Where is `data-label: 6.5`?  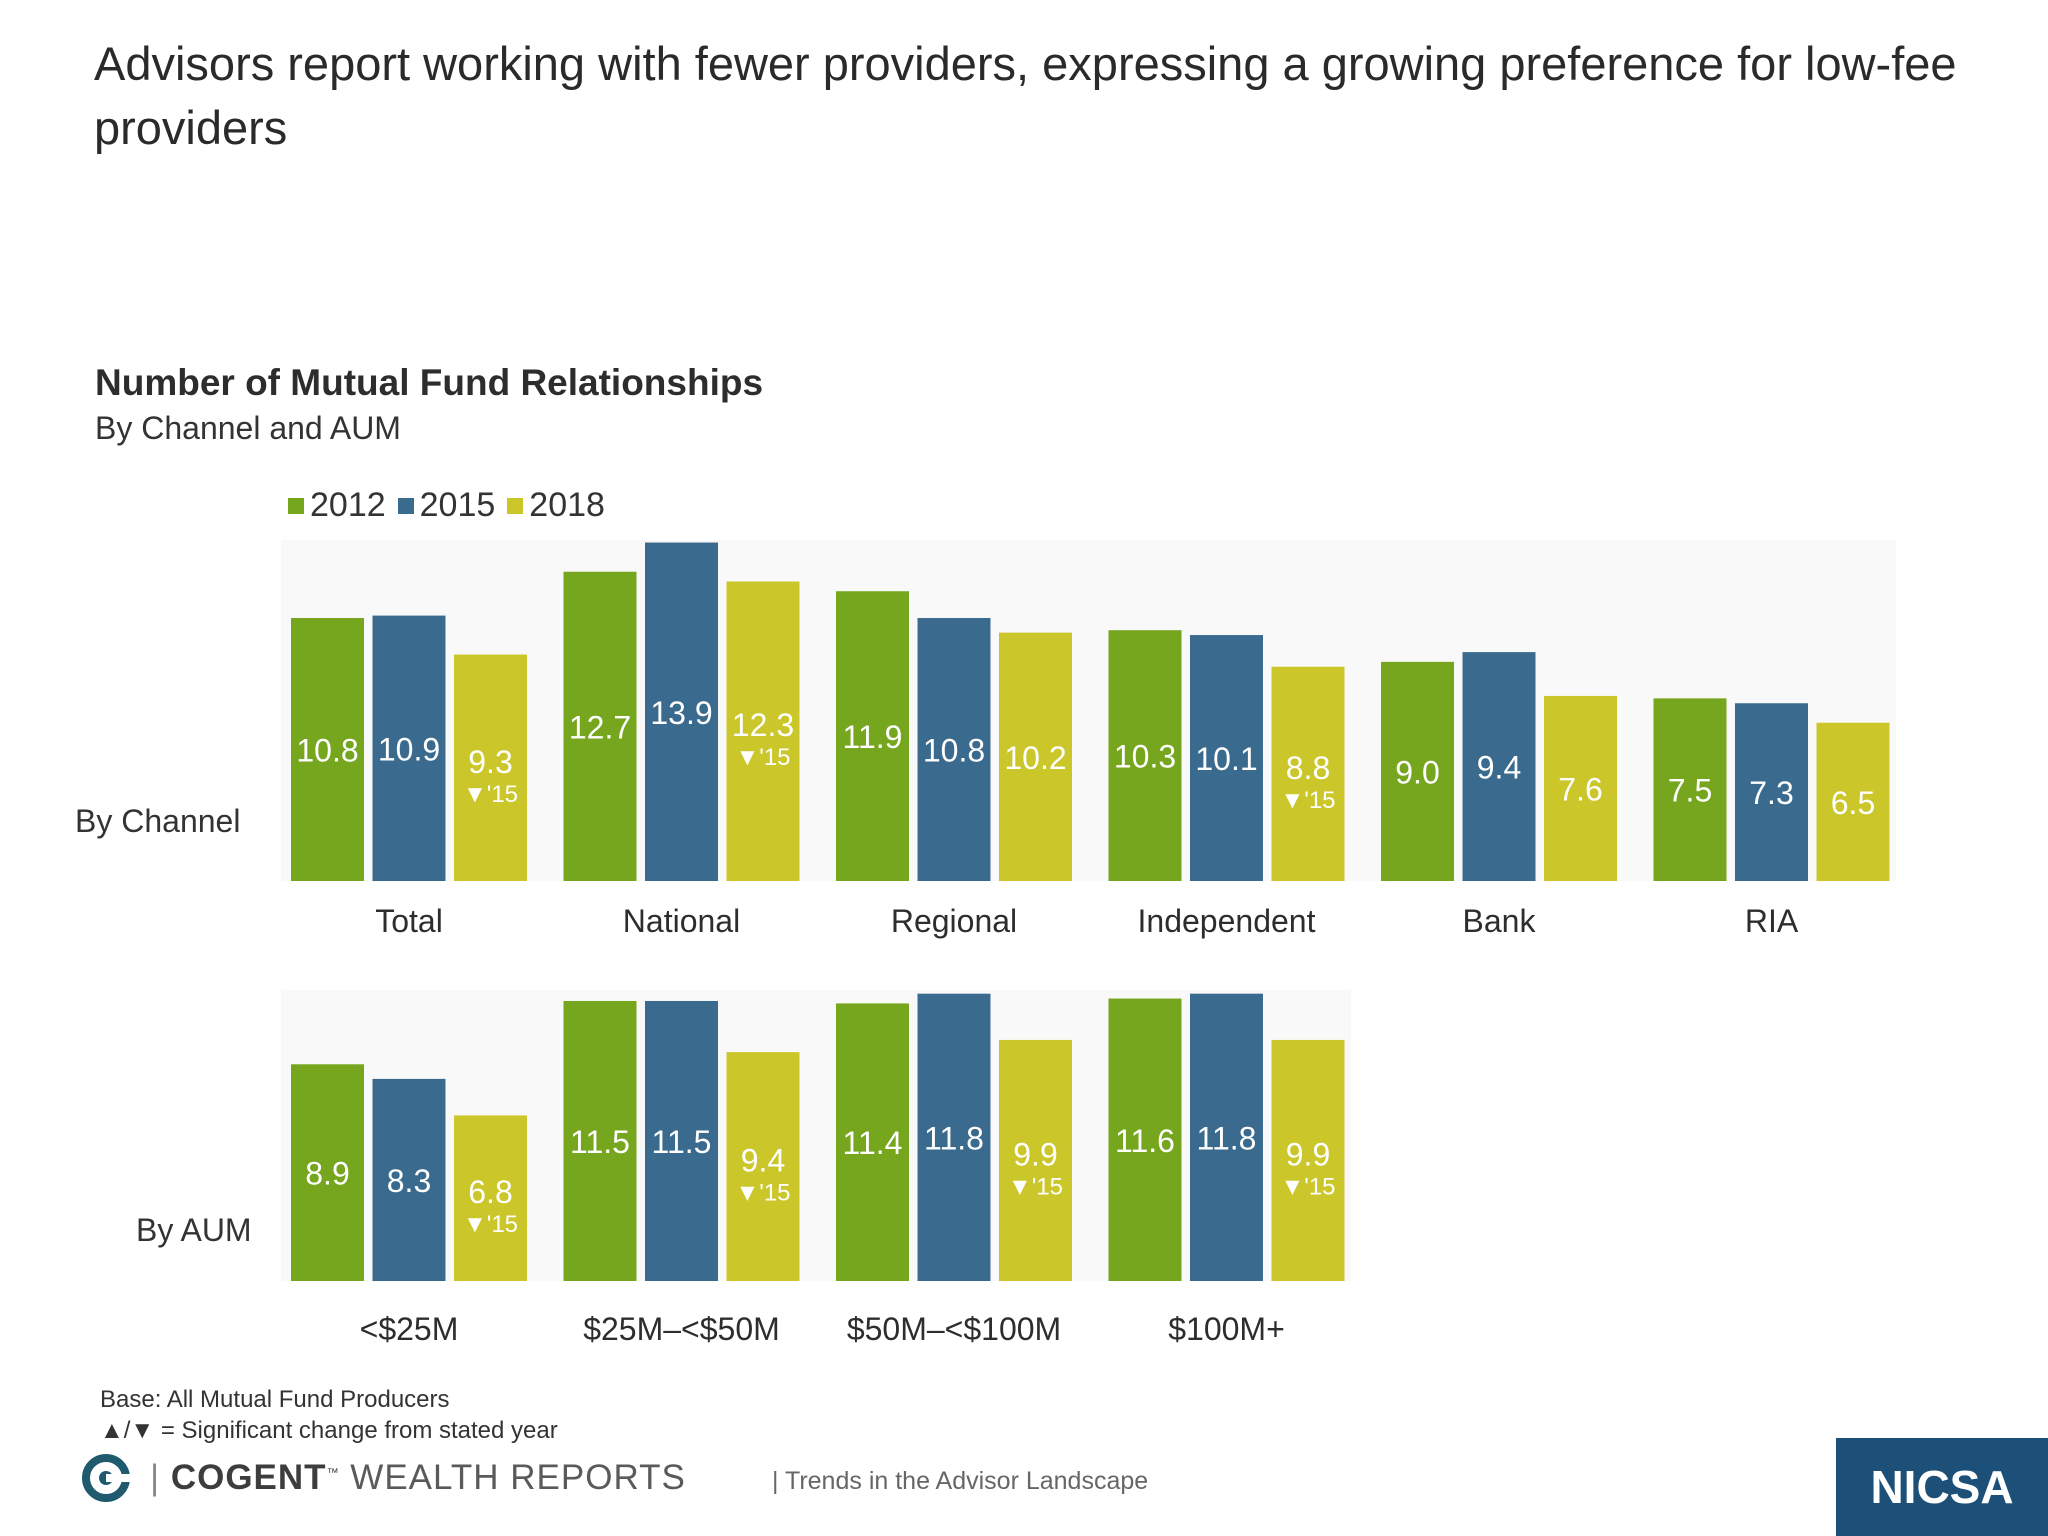
data-label: 6.5 is located at coordinates (1853, 803).